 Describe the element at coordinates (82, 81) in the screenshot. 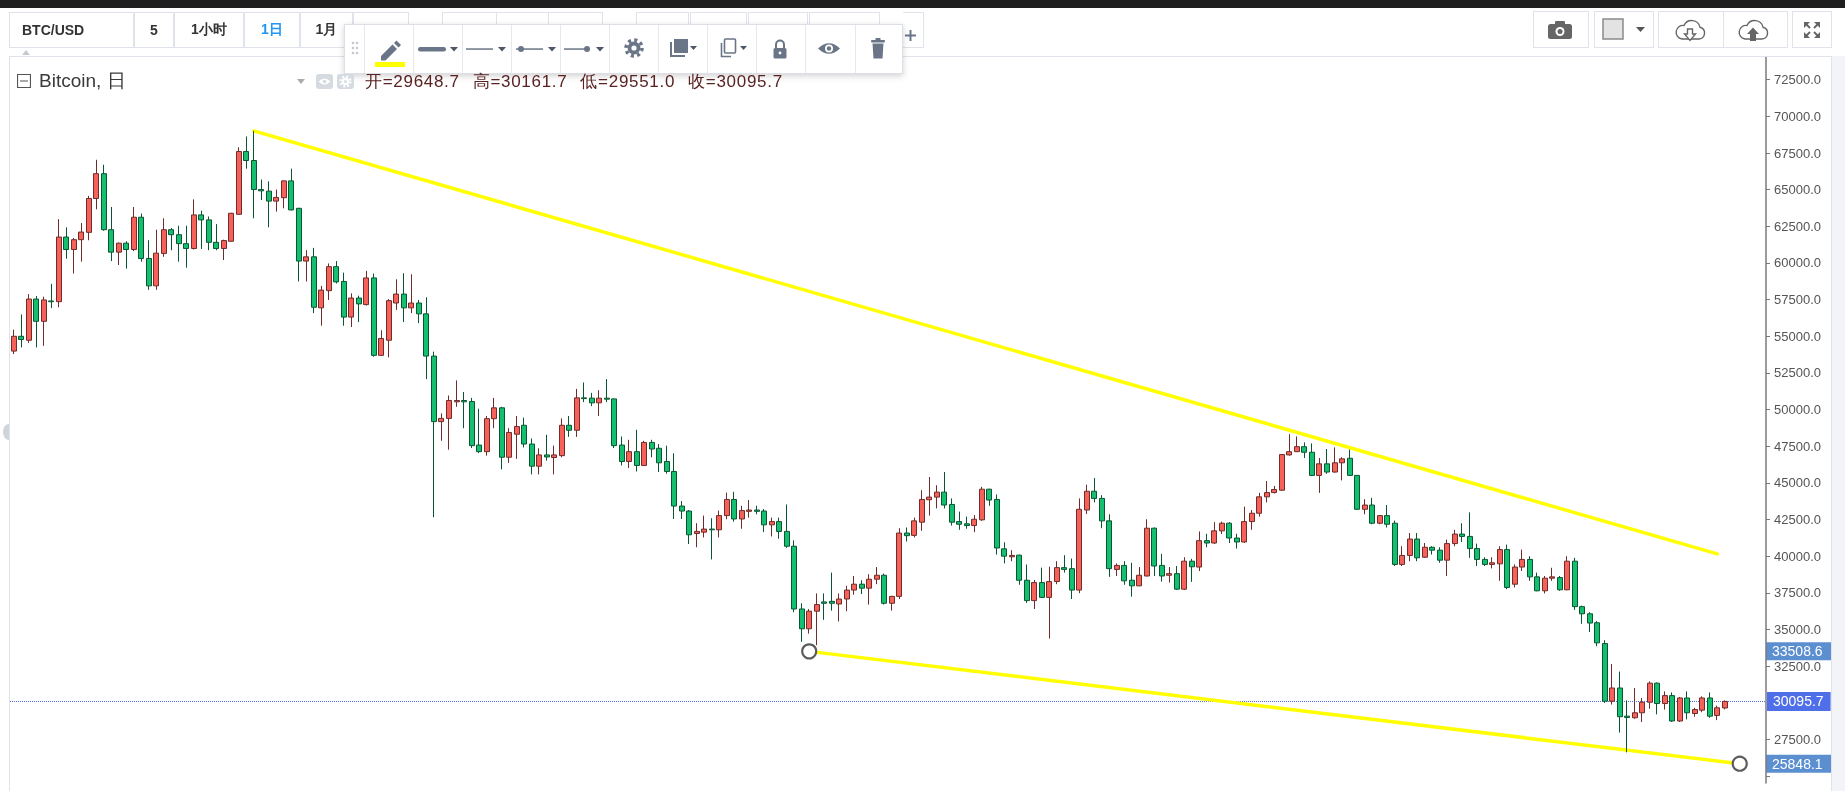

I see `text: Bitcoin, 日` at that location.